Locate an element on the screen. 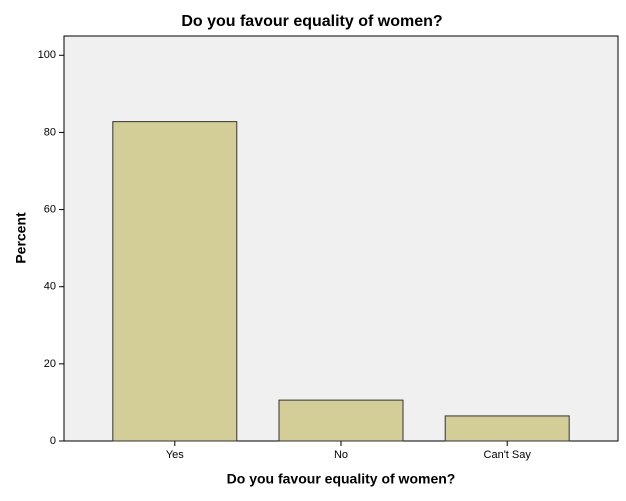  y-axis-label: Percent is located at coordinates (21, 238).